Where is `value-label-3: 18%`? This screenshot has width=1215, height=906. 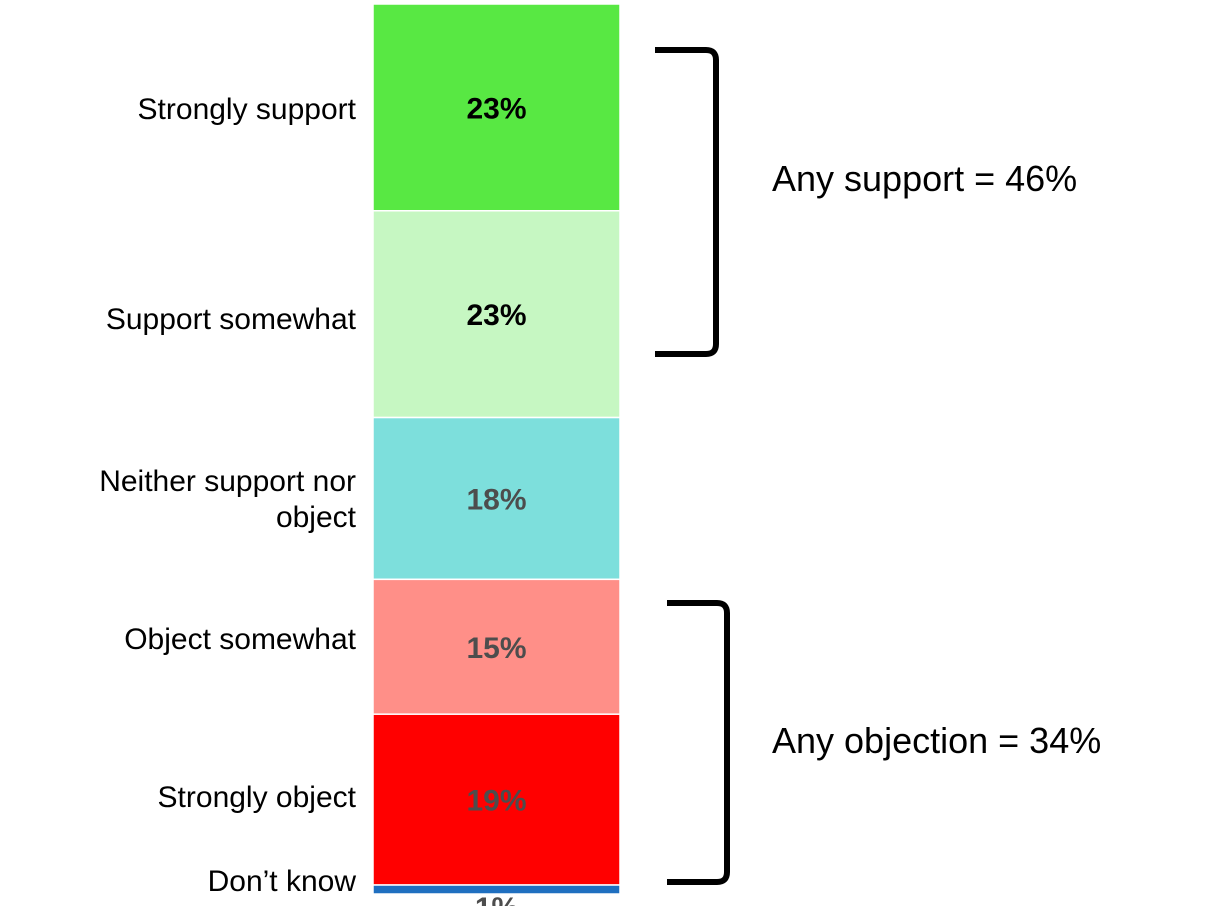 value-label-3: 18% is located at coordinates (496, 499).